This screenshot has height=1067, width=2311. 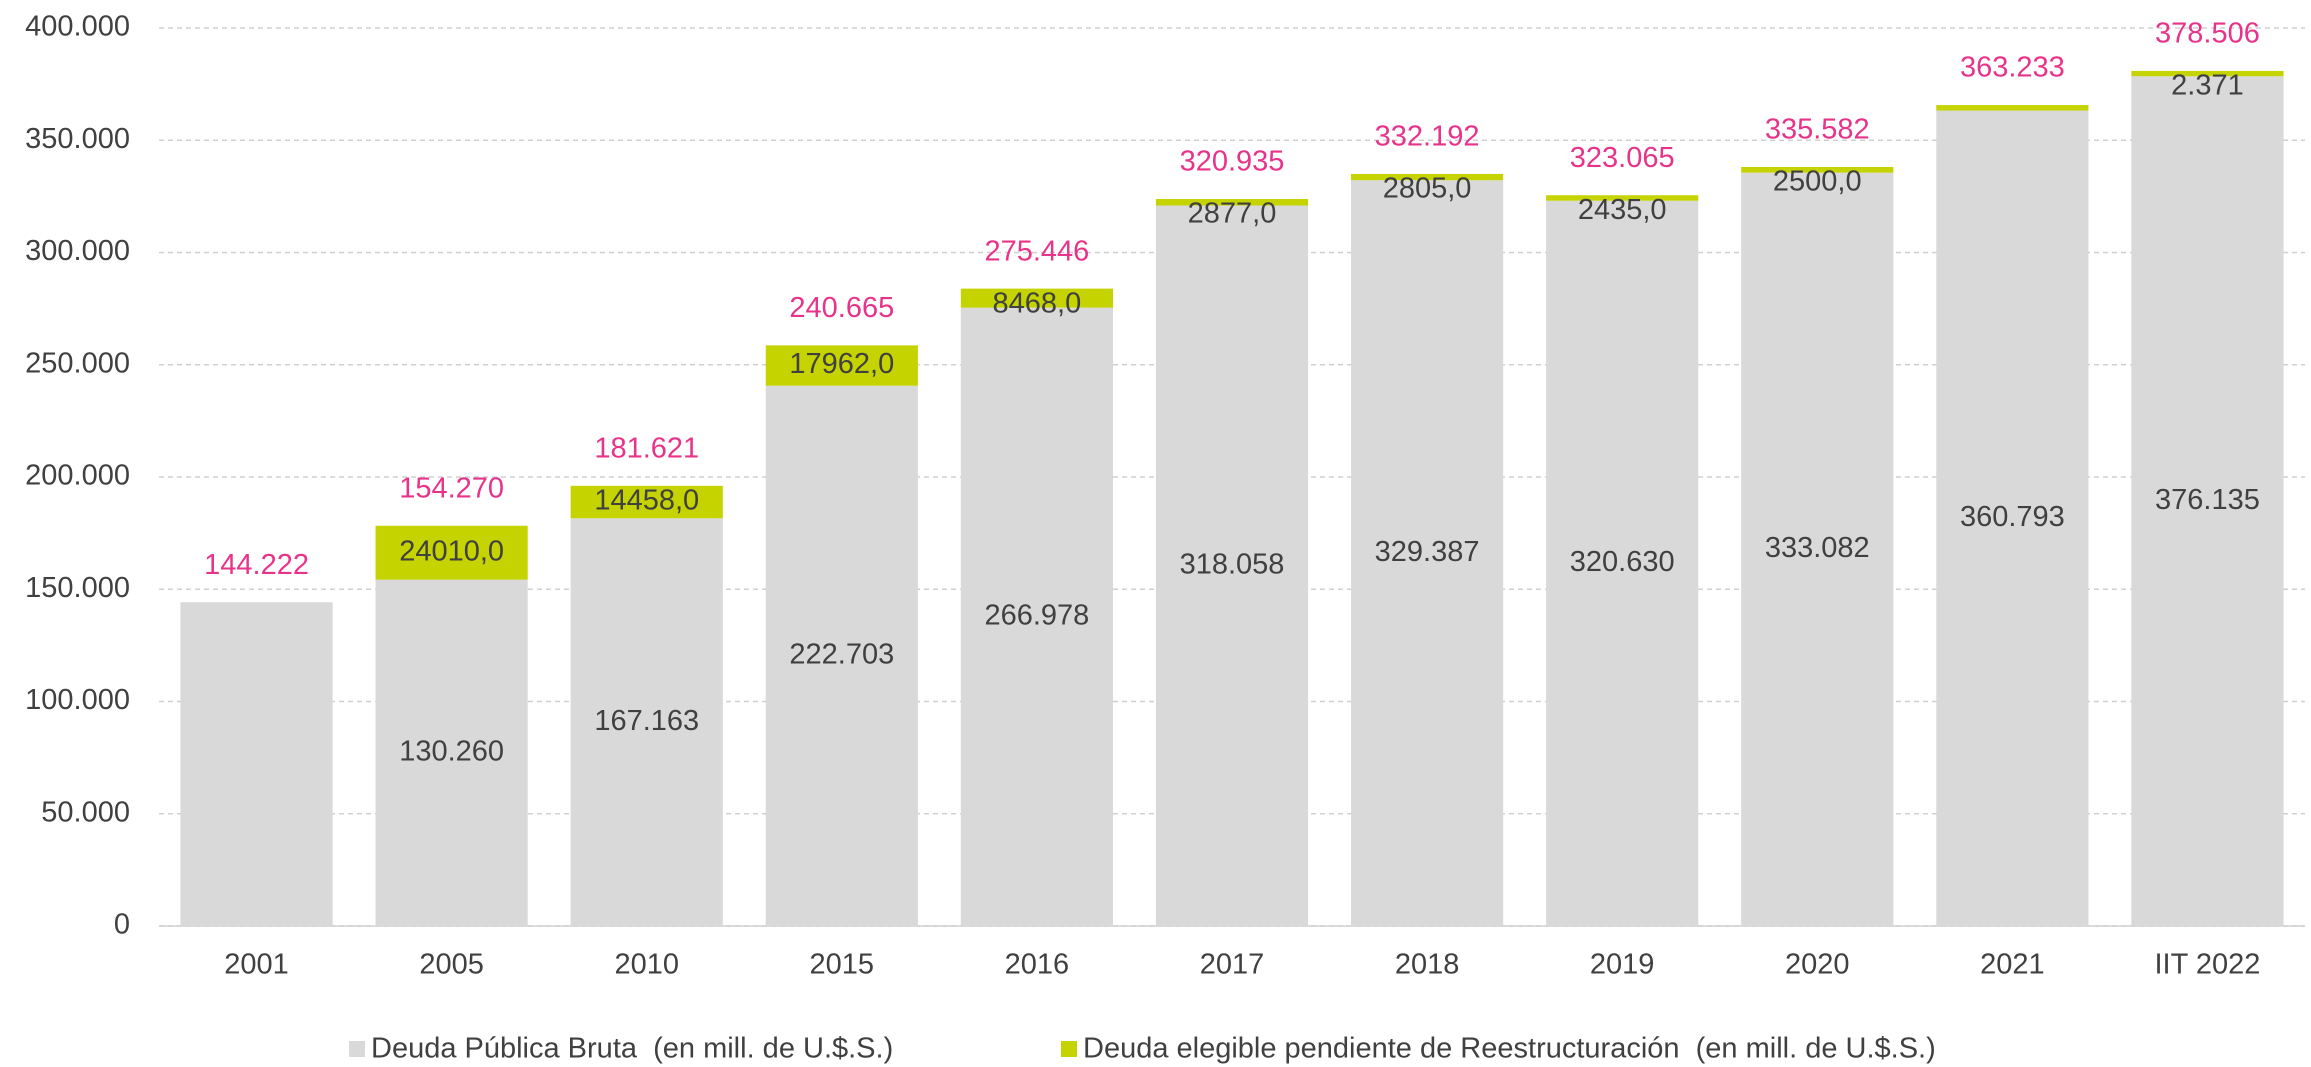 What do you see at coordinates (1232, 162) in the screenshot?
I see `total-label: 320.935` at bounding box center [1232, 162].